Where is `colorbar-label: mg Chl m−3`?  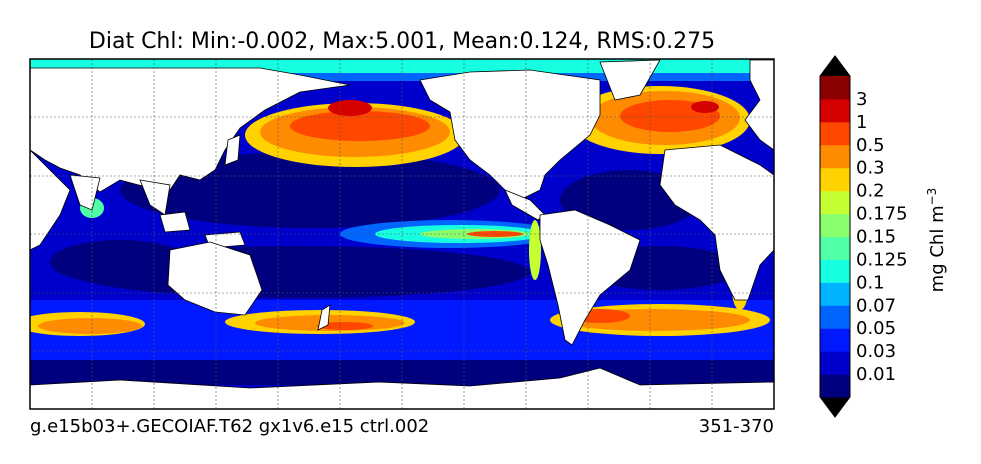 colorbar-label: mg Chl m−3 is located at coordinates (936, 240).